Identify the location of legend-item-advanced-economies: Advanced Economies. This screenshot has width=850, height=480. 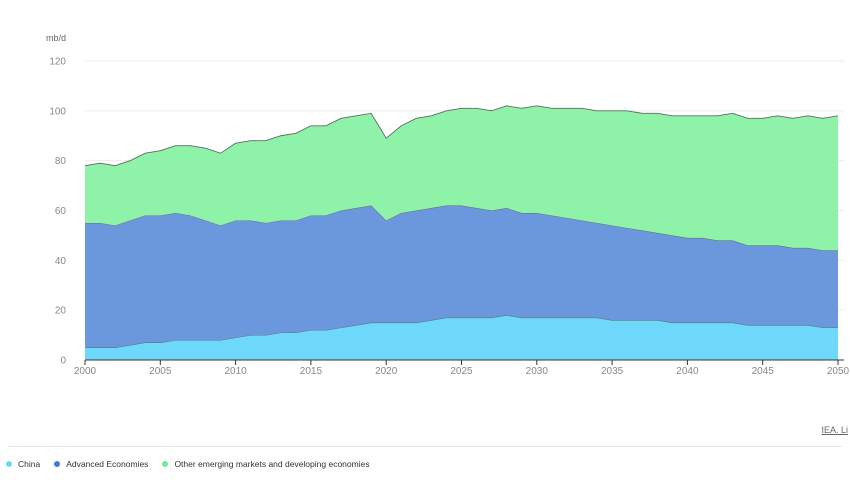
(101, 464).